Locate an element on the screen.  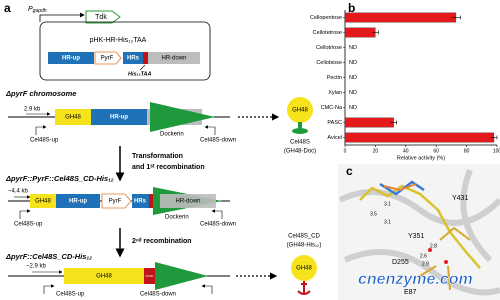
y-tick-label: Xylan is located at coordinates (335, 93).